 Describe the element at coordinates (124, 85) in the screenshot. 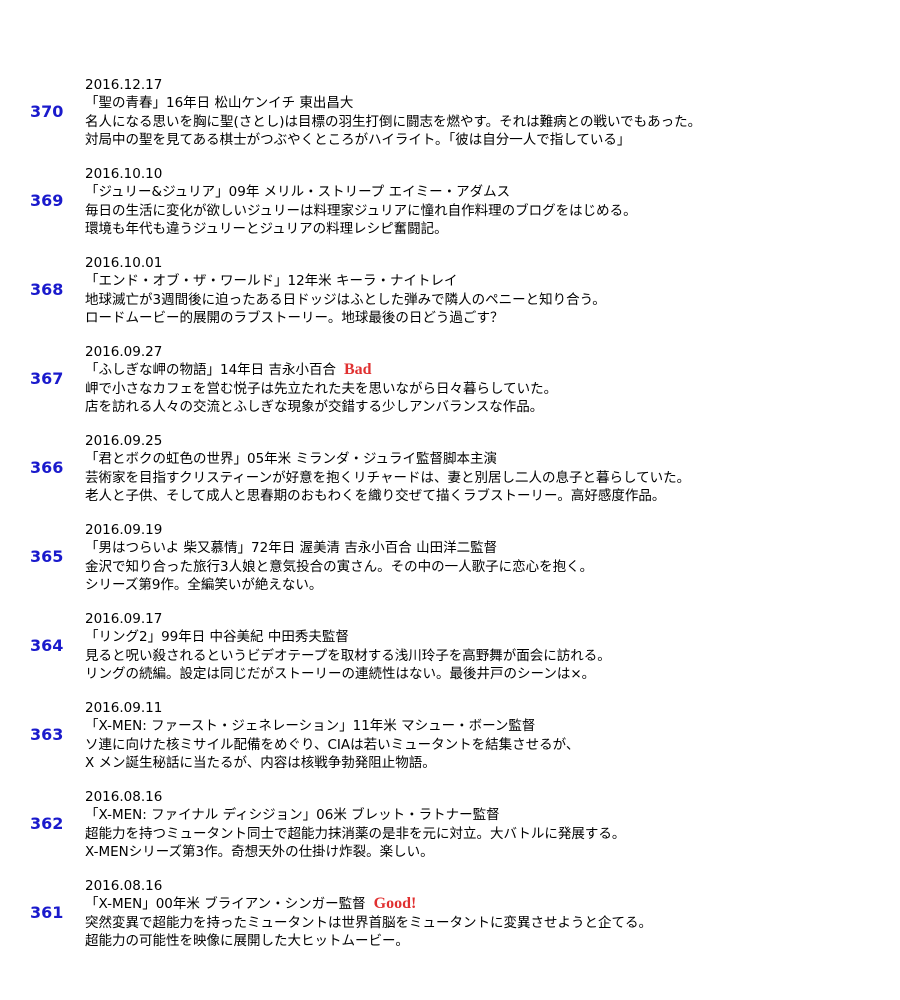

I see `entry-date: 2016.12.17` at that location.